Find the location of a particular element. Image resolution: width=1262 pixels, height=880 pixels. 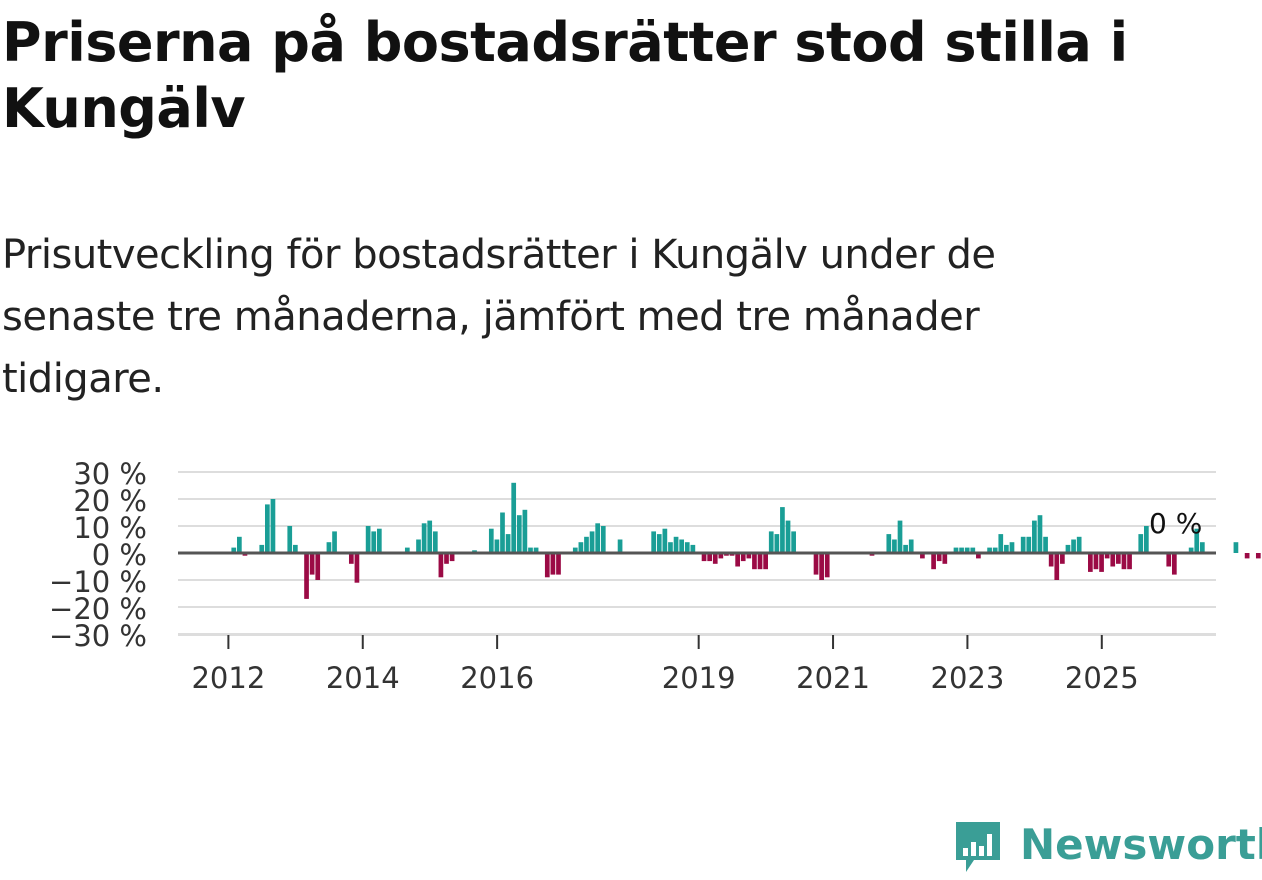

y-tick-label: 20 % is located at coordinates (110, 501).